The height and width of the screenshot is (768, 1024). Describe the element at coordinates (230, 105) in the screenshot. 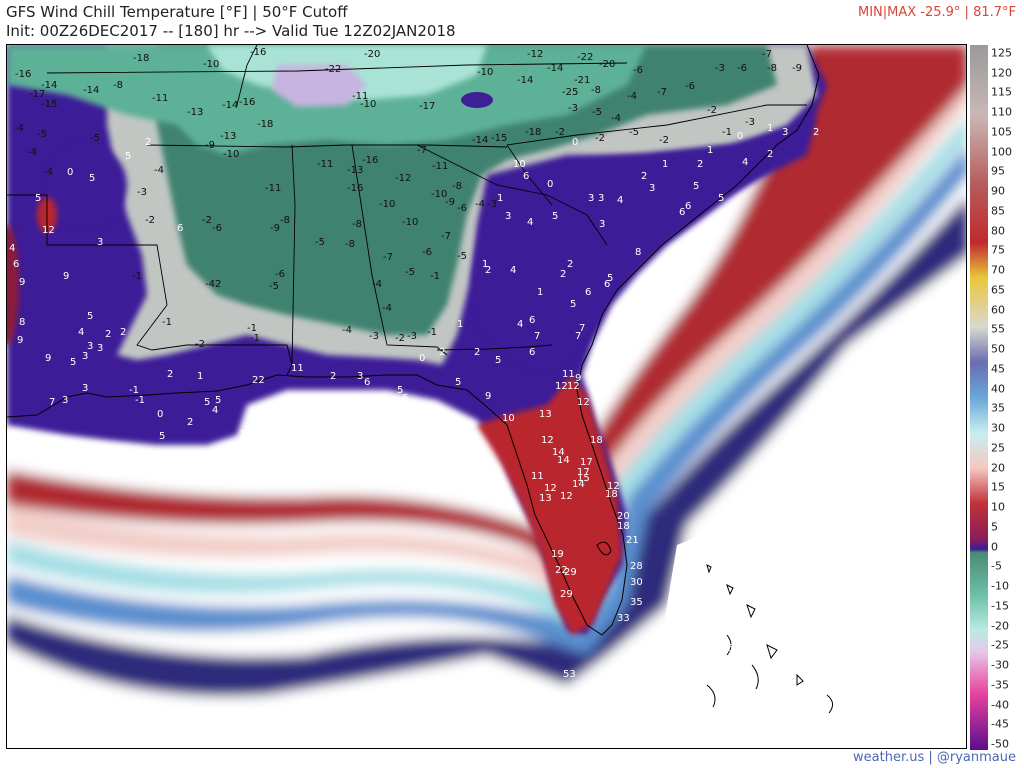

I see `wind-chill-value: -14` at that location.